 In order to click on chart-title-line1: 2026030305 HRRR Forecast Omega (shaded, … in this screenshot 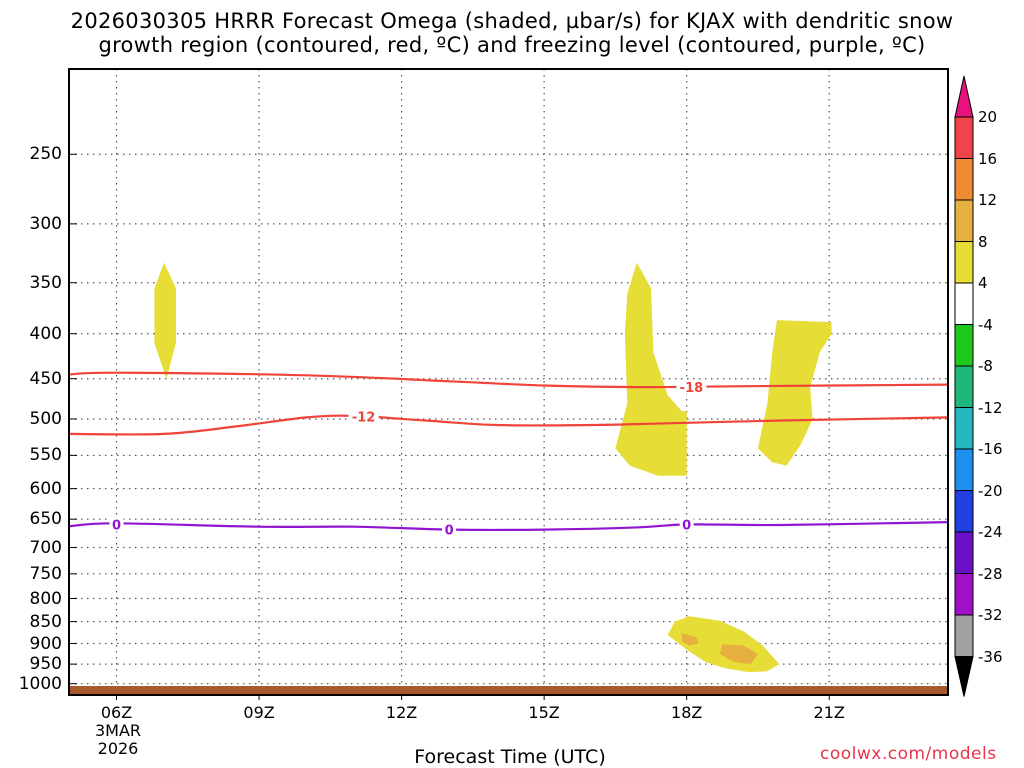, I will do `click(512, 21)`.